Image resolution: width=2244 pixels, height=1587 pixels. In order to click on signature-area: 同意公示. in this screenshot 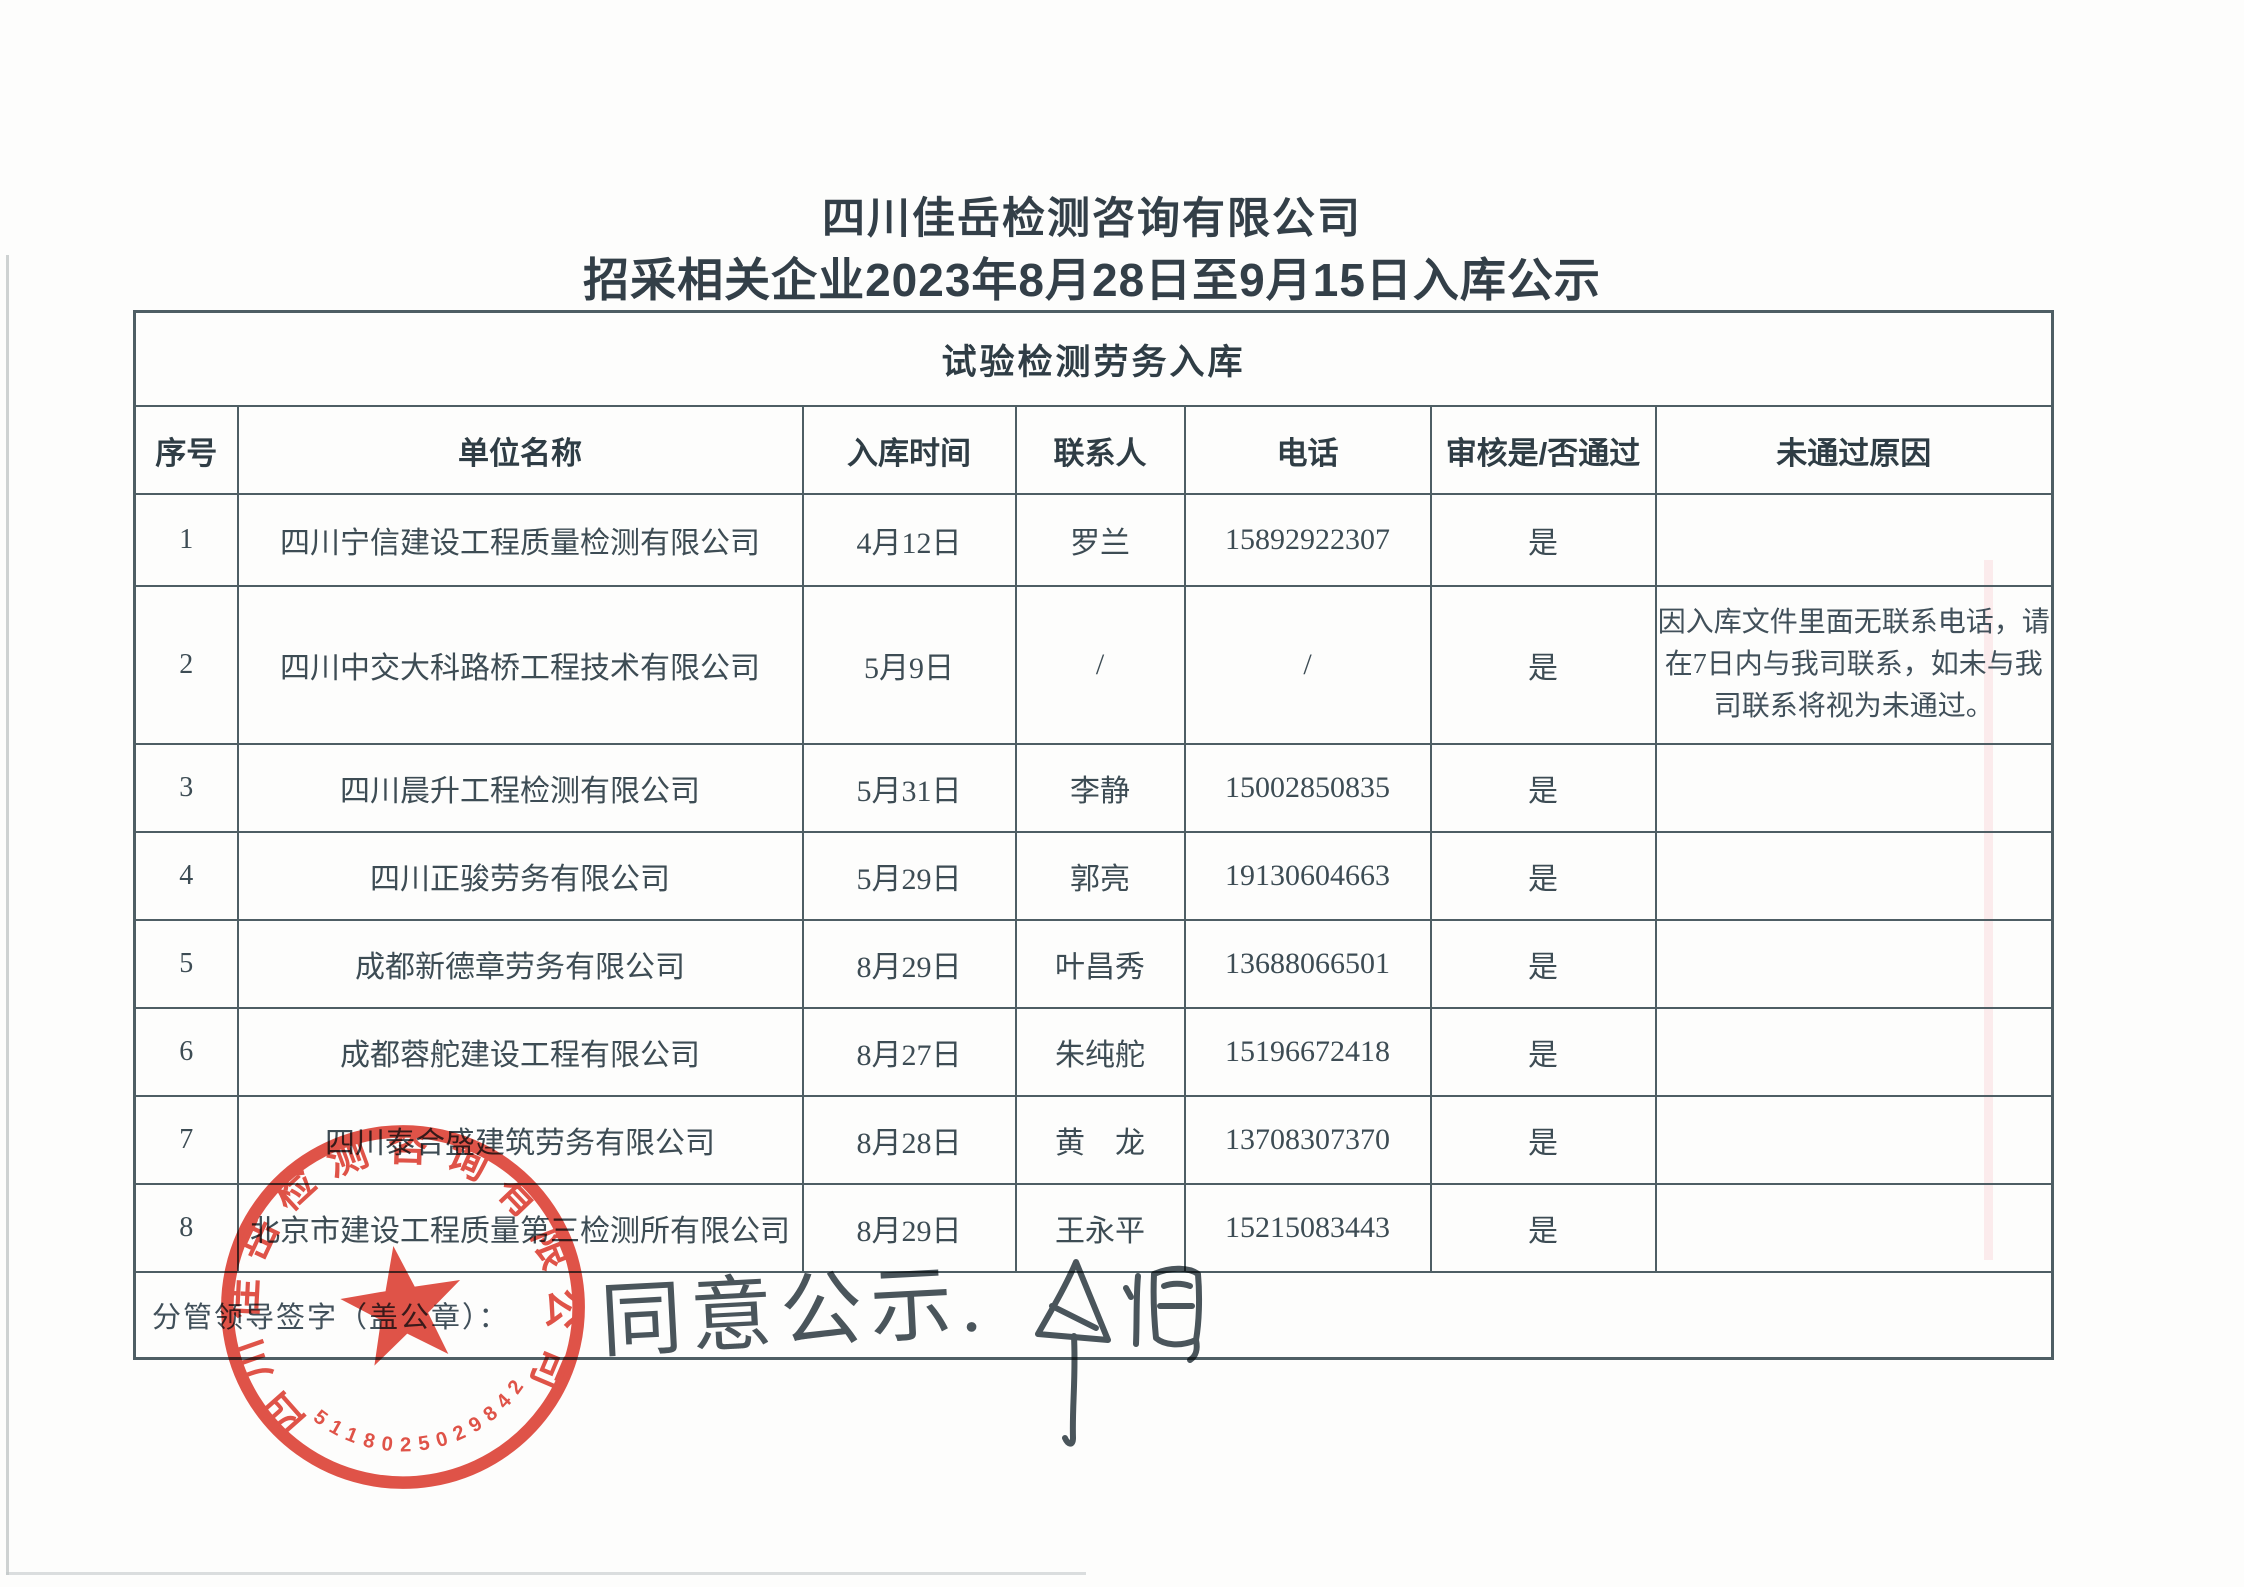, I will do `click(900, 1352)`.